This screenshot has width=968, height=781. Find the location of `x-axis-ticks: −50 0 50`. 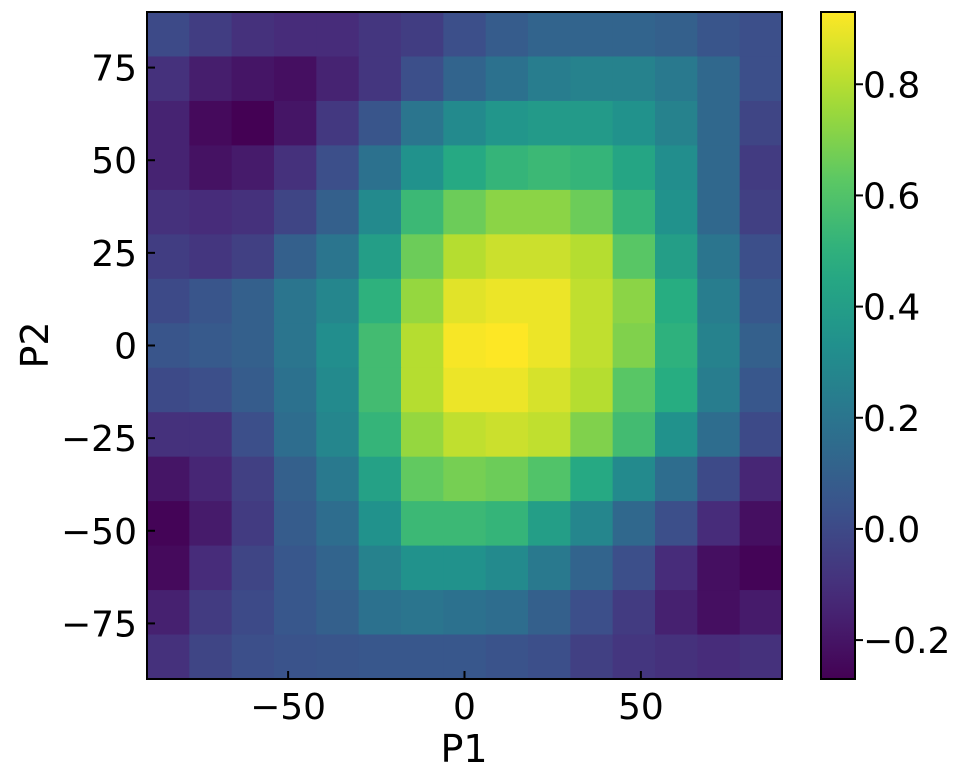

x-axis-ticks: −50 0 50 is located at coordinates (457, 699).